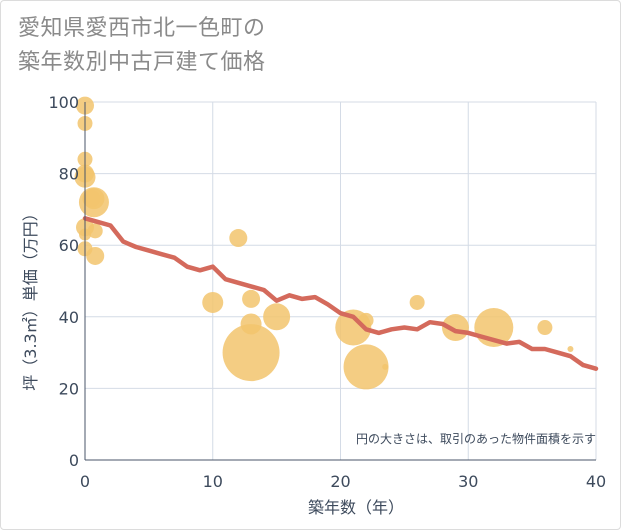  I want to click on y-tick-label: 40, so click(69, 317).